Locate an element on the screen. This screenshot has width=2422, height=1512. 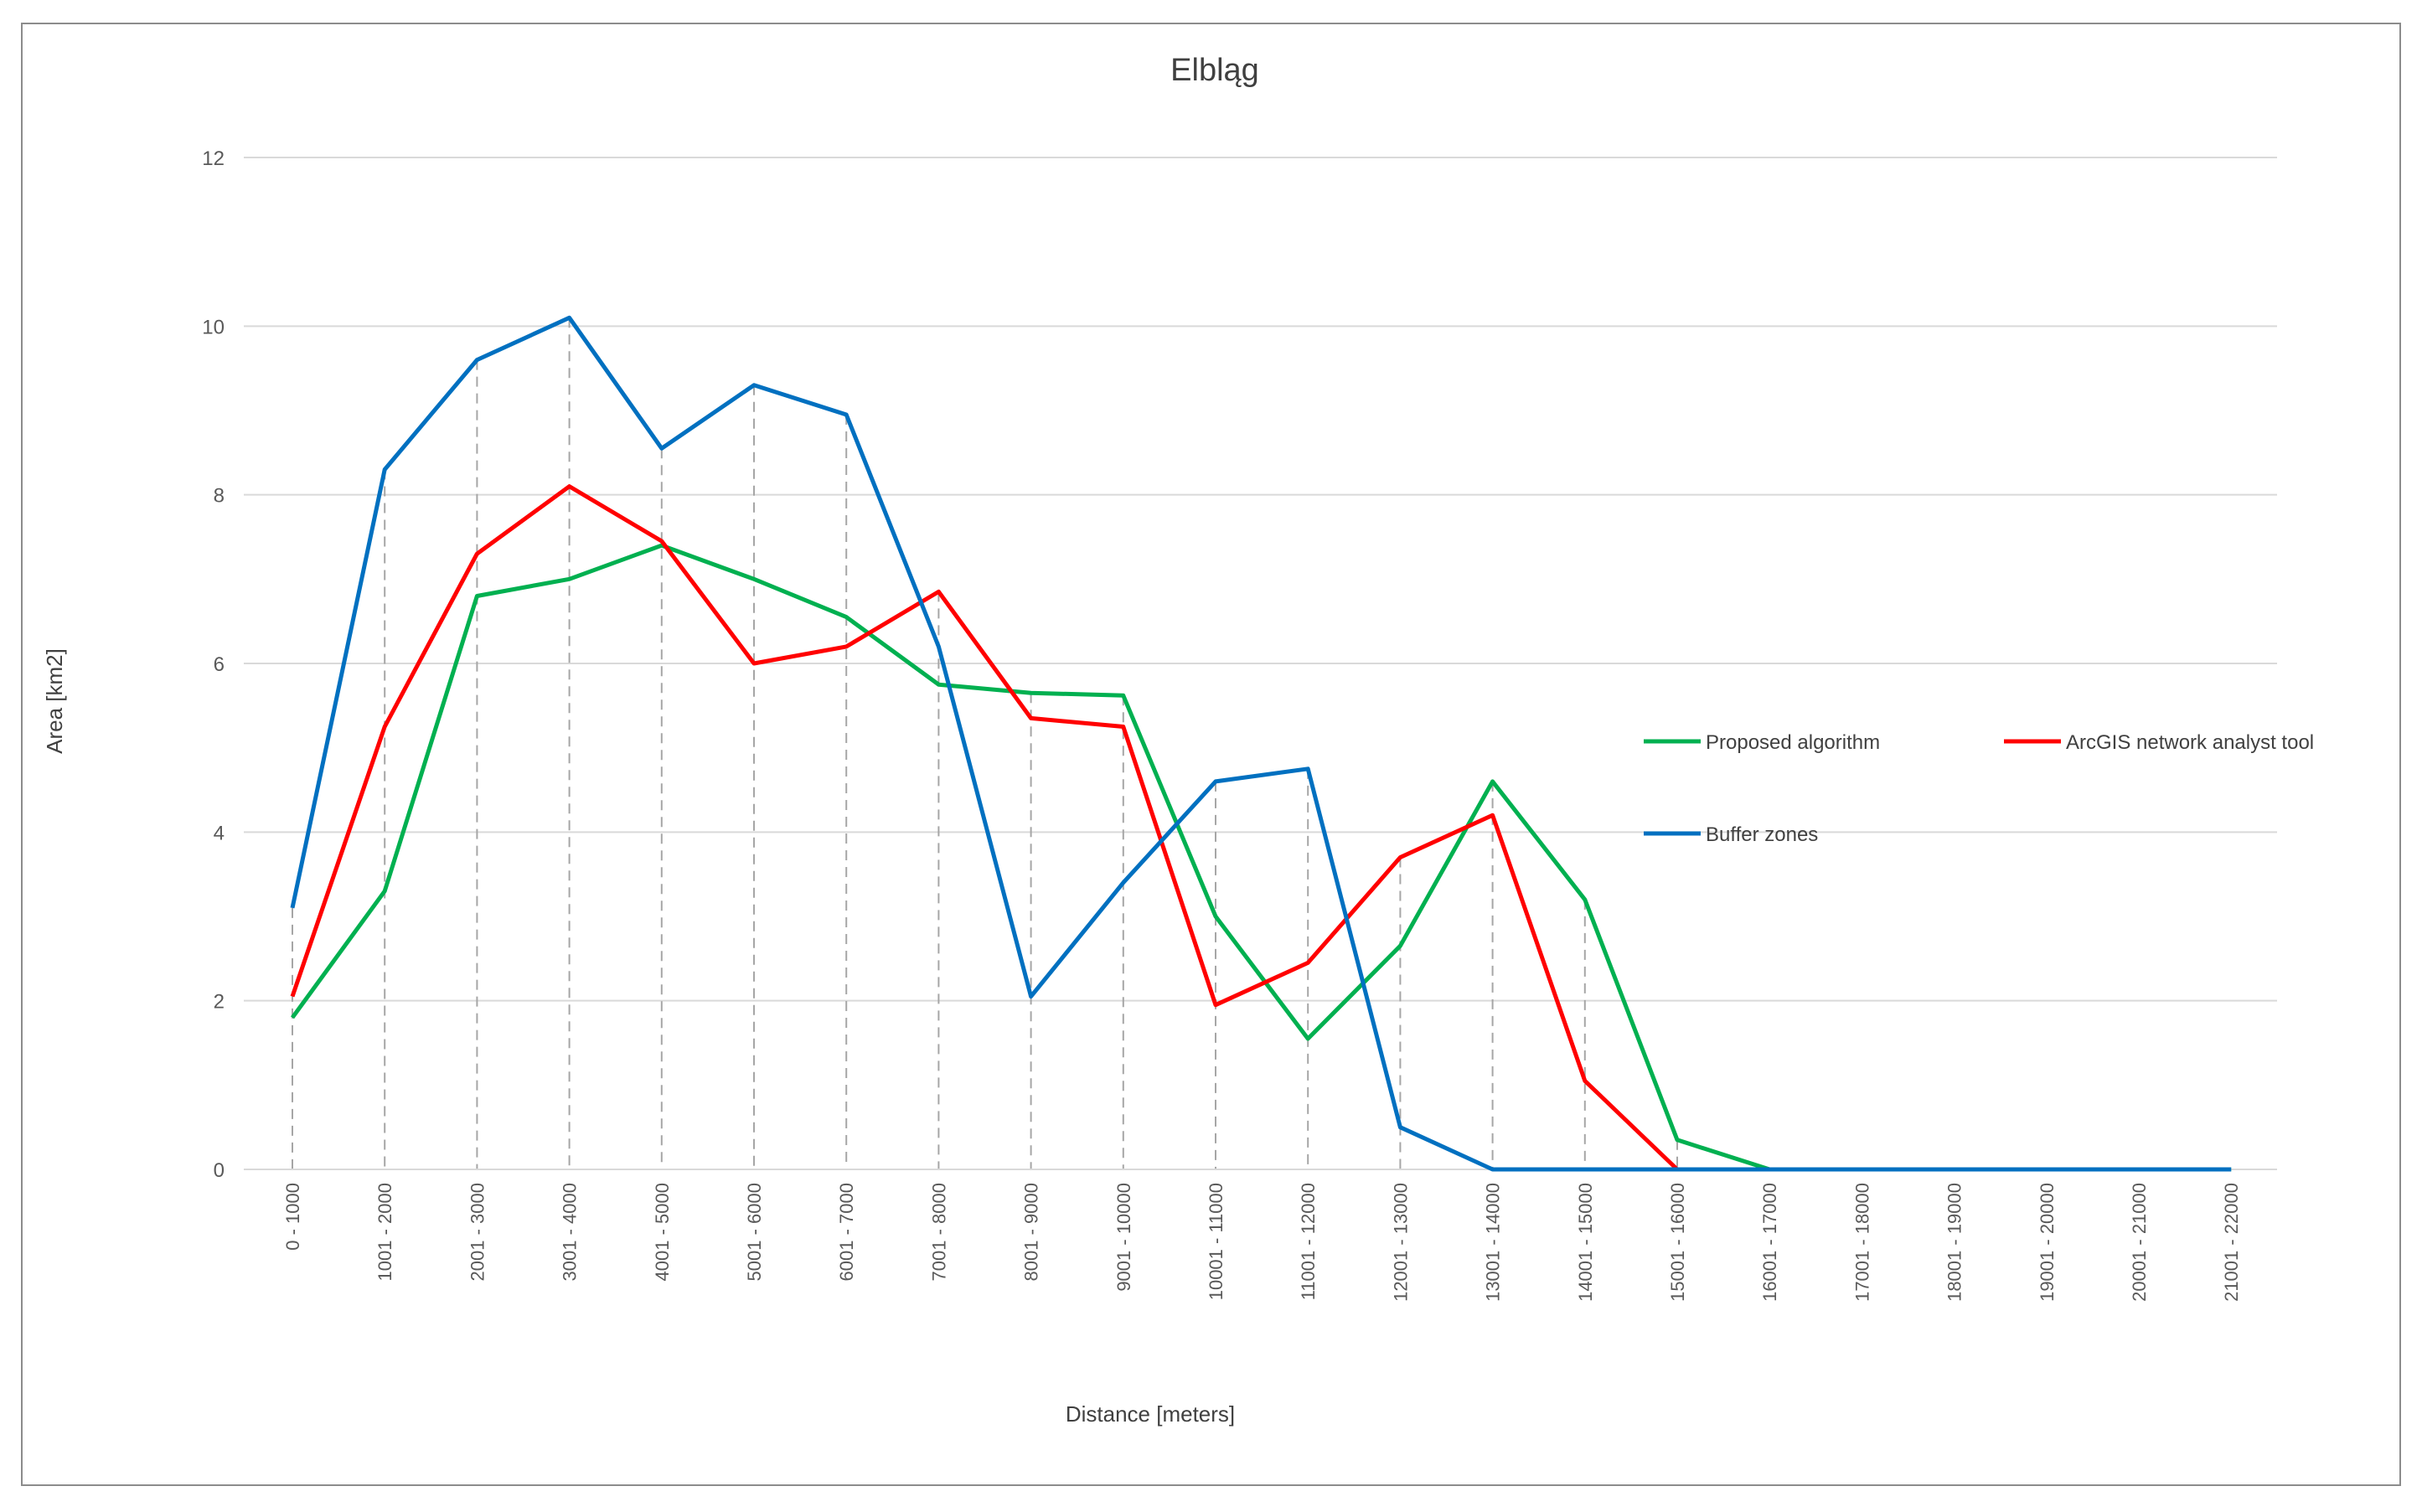
x-tick-label: 8001 - 9000 is located at coordinates (1031, 1232).